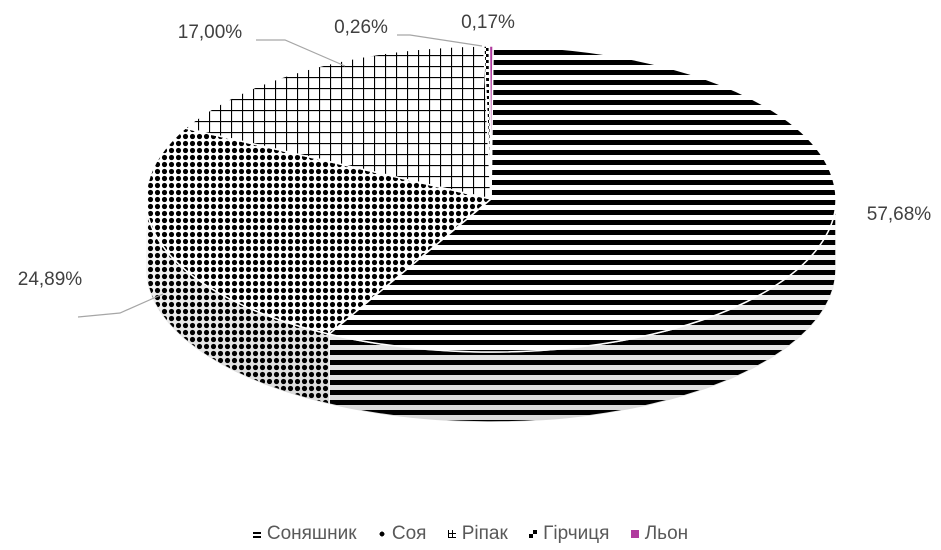 The width and height of the screenshot is (941, 550). I want to click on legend-swatch-rapeseed, so click(451, 534).